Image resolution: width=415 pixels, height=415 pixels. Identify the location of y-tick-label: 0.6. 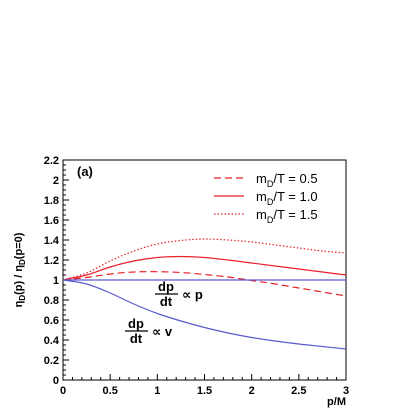
(51, 321).